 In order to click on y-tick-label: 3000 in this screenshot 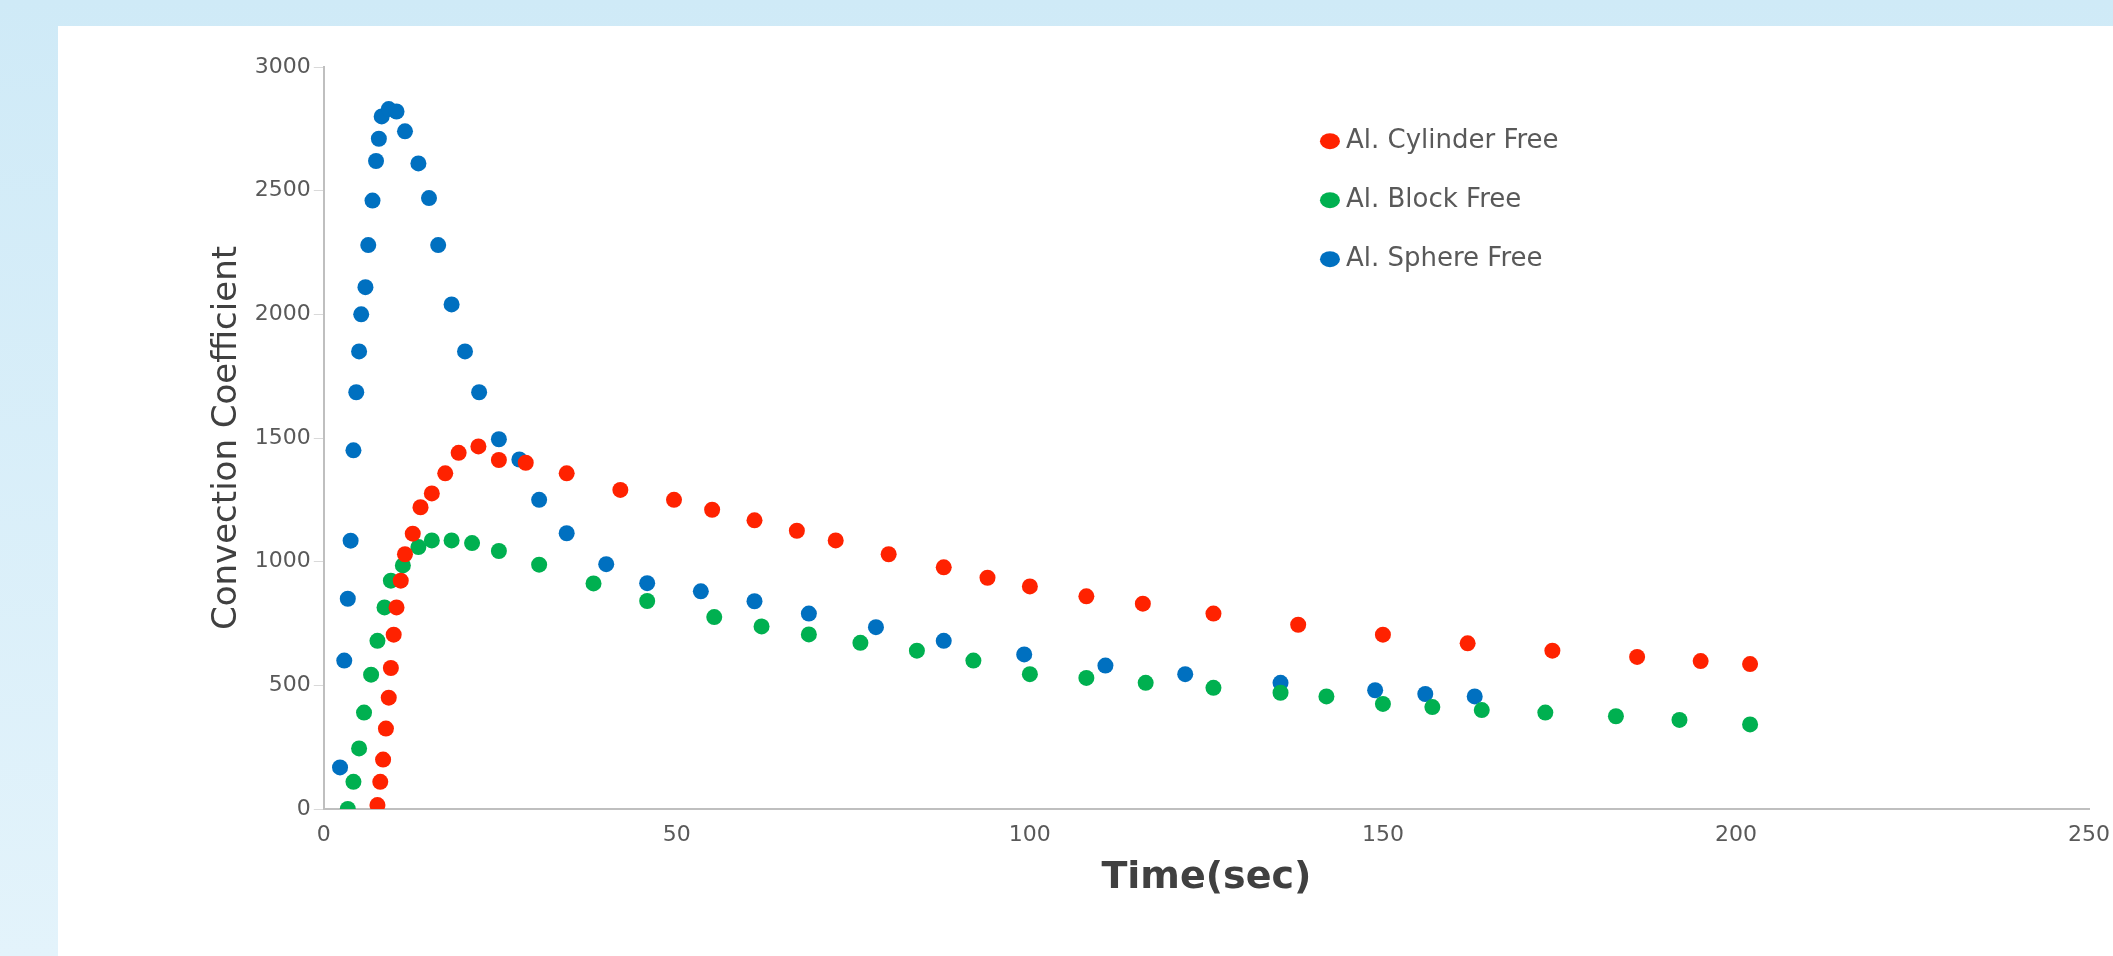, I will do `click(282, 65)`.